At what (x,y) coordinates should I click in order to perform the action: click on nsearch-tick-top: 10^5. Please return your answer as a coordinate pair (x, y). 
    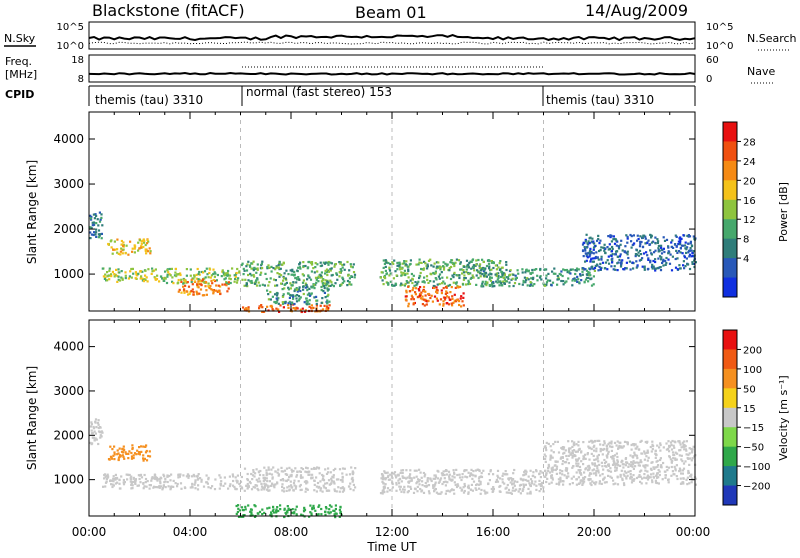
    Looking at the image, I should click on (719, 27).